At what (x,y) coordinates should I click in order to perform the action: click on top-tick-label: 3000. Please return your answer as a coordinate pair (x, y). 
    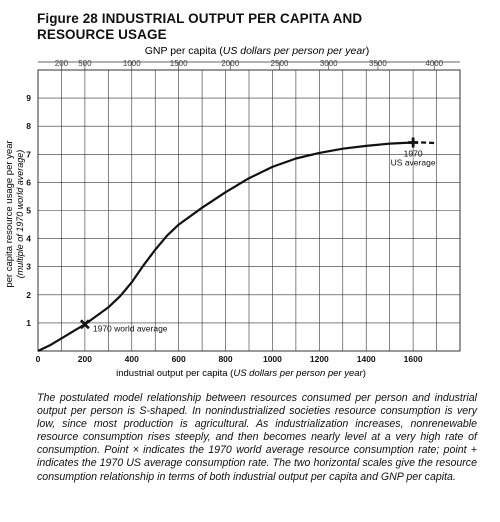
    Looking at the image, I should click on (329, 63).